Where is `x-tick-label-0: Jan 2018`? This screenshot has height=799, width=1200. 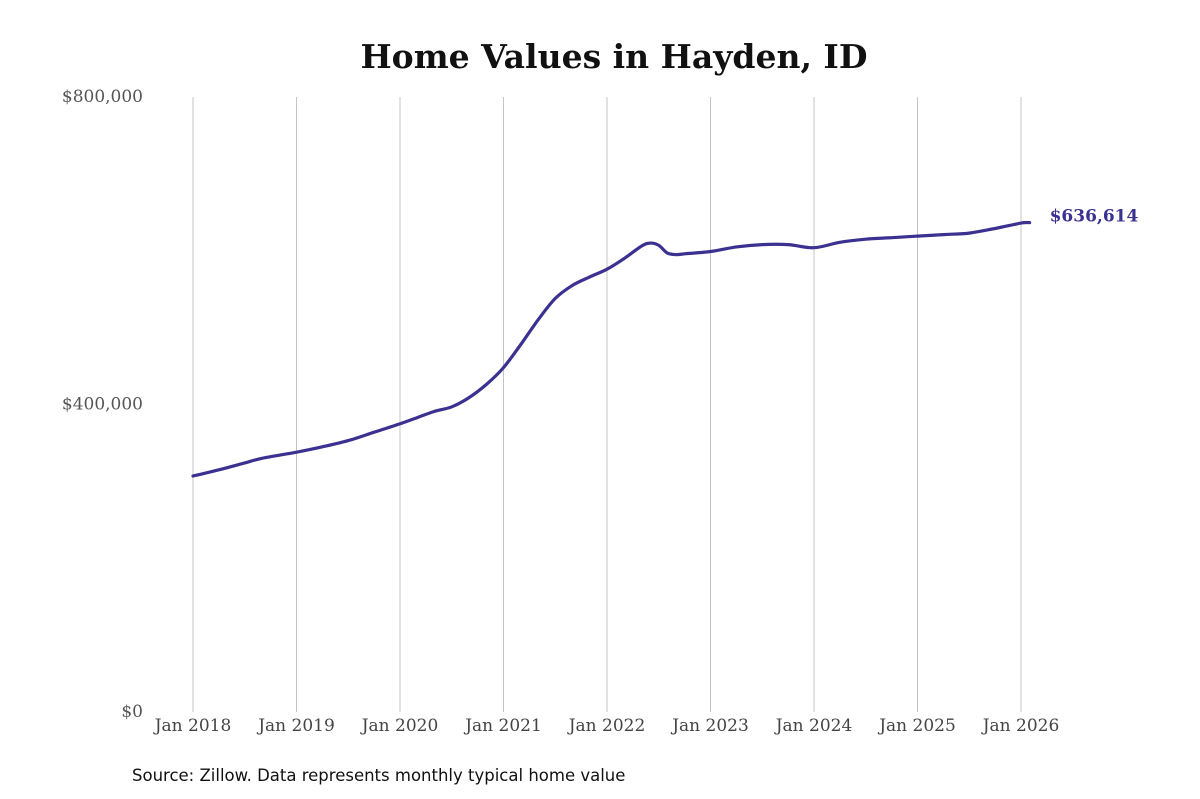 x-tick-label-0: Jan 2018 is located at coordinates (192, 726).